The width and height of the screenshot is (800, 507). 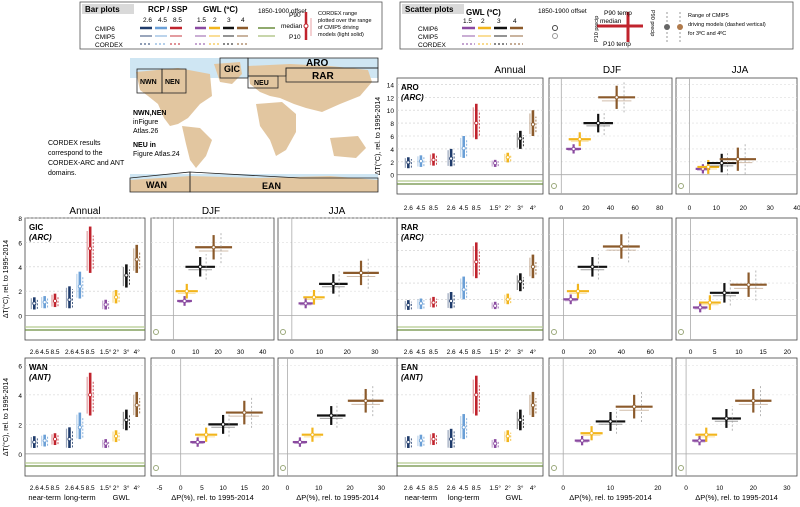 What do you see at coordinates (177, 20) in the screenshot?
I see `rcp-85-label: 8.5` at bounding box center [177, 20].